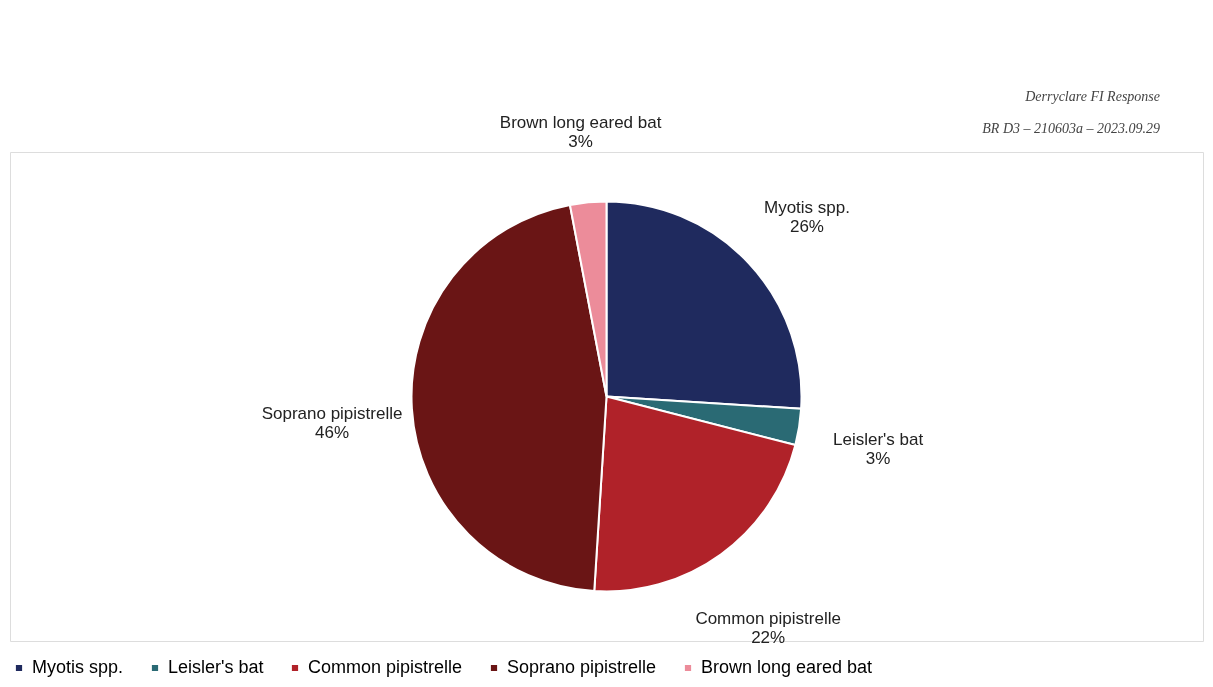 The width and height of the screenshot is (1213, 687). Describe the element at coordinates (332, 413) in the screenshot. I see `slice-label: Soprano pipistrelle` at that location.